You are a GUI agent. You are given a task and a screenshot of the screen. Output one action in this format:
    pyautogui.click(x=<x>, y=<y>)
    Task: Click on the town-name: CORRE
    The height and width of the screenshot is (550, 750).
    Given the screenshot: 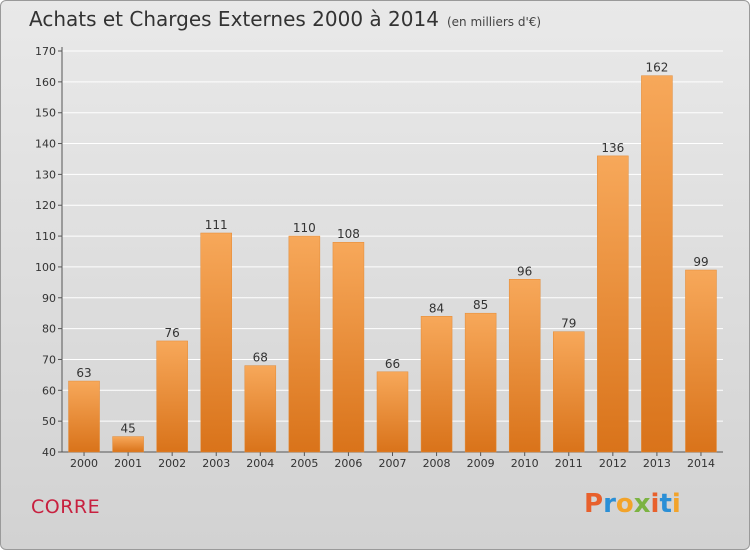 What is the action you would take?
    pyautogui.click(x=66, y=507)
    